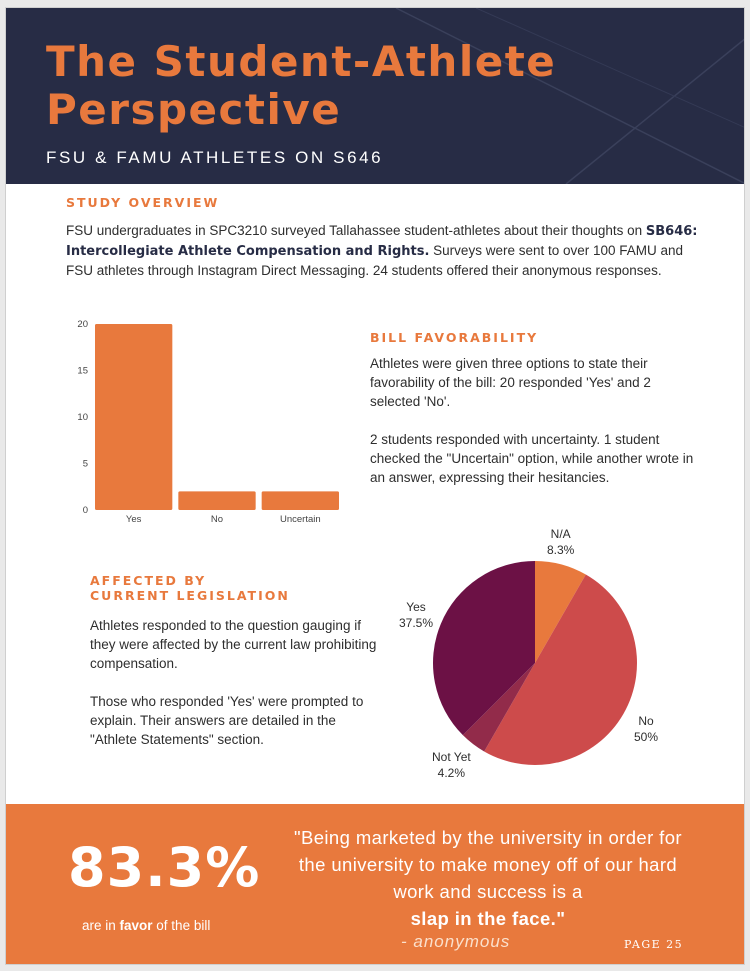 The width and height of the screenshot is (750, 971). Describe the element at coordinates (101, 925) in the screenshot. I see `caption-pre: are in` at that location.